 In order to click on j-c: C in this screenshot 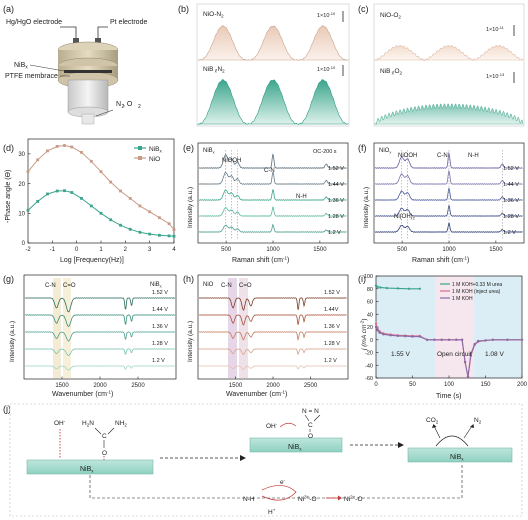, I will do `click(104, 436)`.